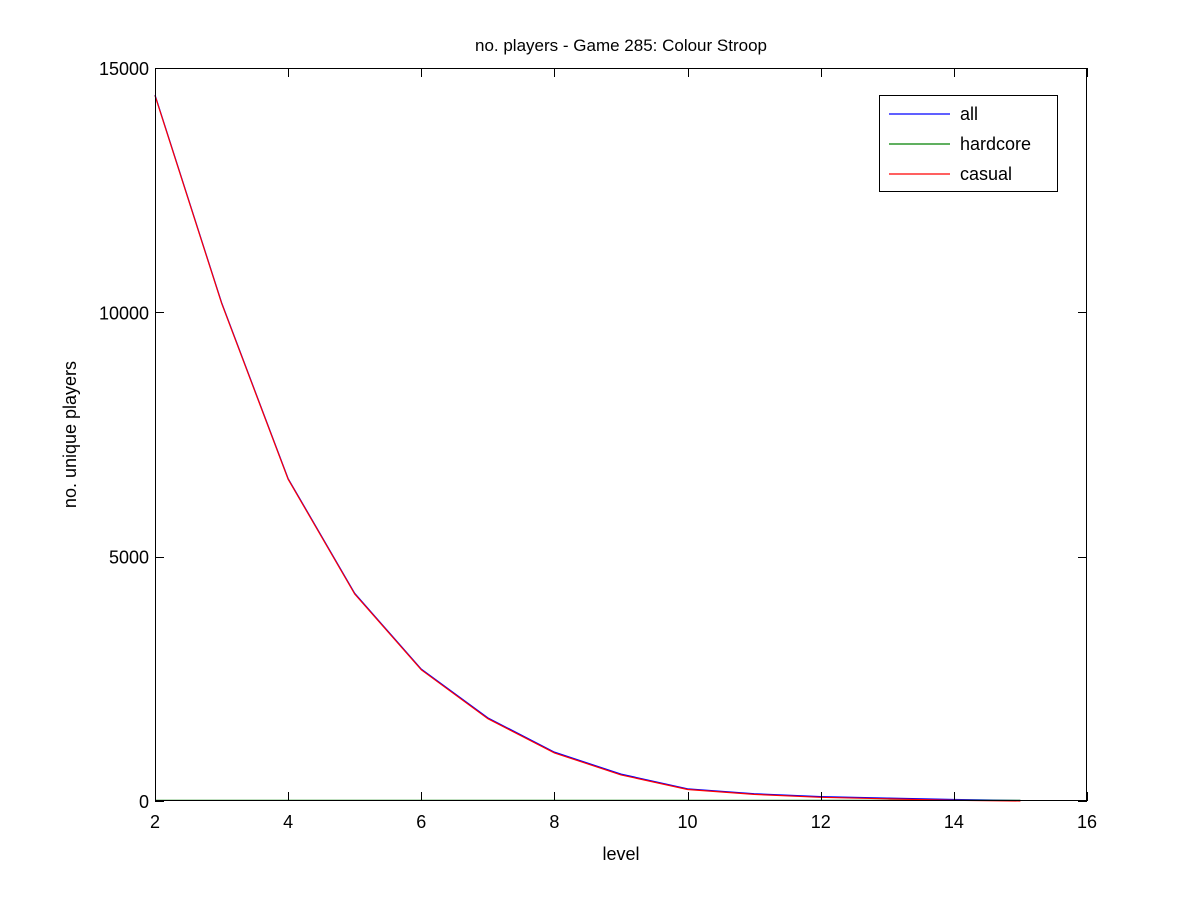  What do you see at coordinates (421, 822) in the screenshot?
I see `x-tick-label: 6` at bounding box center [421, 822].